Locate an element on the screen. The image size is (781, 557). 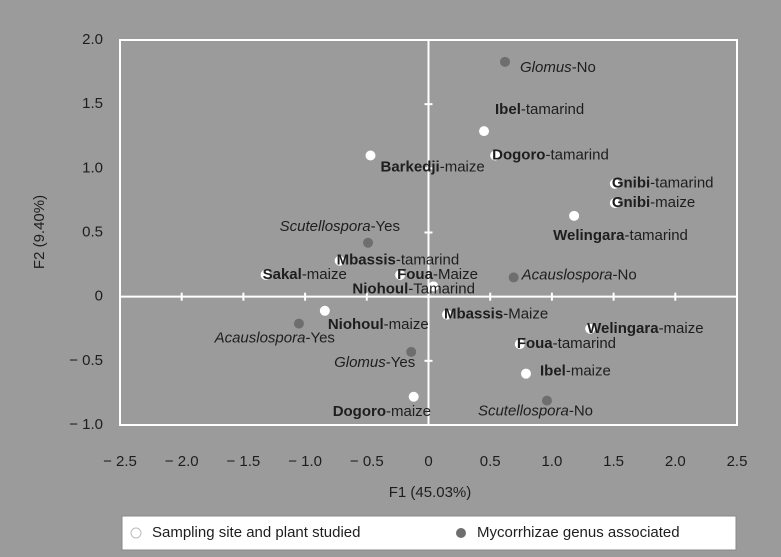
x-tick-label: 2.0 is located at coordinates (675, 461).